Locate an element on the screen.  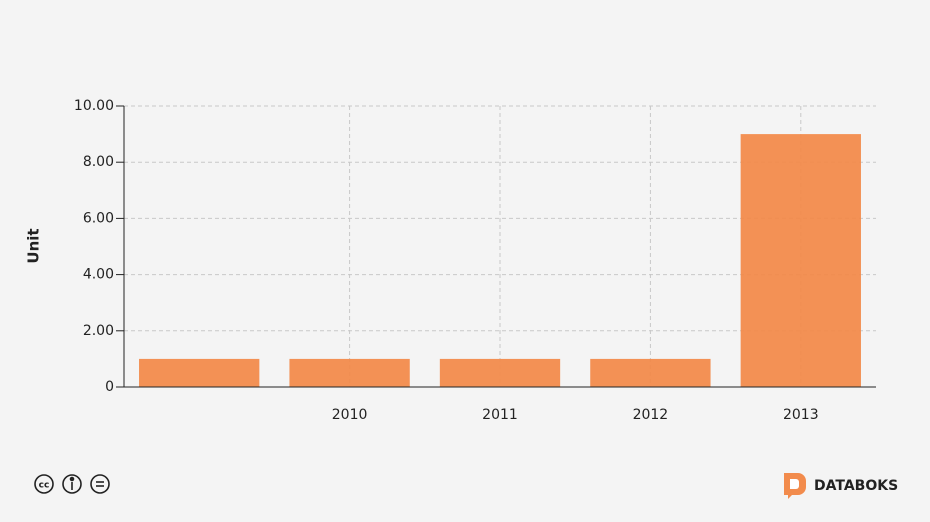
brand-name: DATABOKS is located at coordinates (856, 486).